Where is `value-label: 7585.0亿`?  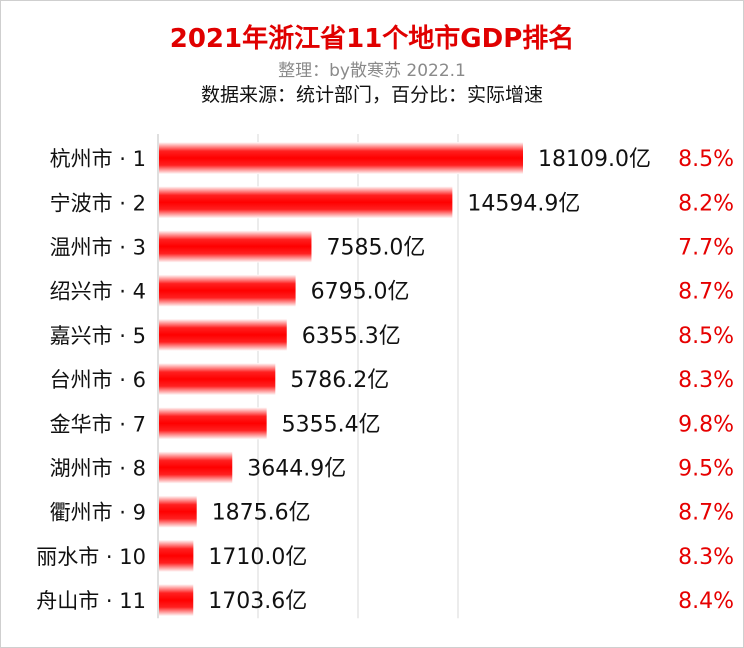 value-label: 7585.0亿 is located at coordinates (375, 248).